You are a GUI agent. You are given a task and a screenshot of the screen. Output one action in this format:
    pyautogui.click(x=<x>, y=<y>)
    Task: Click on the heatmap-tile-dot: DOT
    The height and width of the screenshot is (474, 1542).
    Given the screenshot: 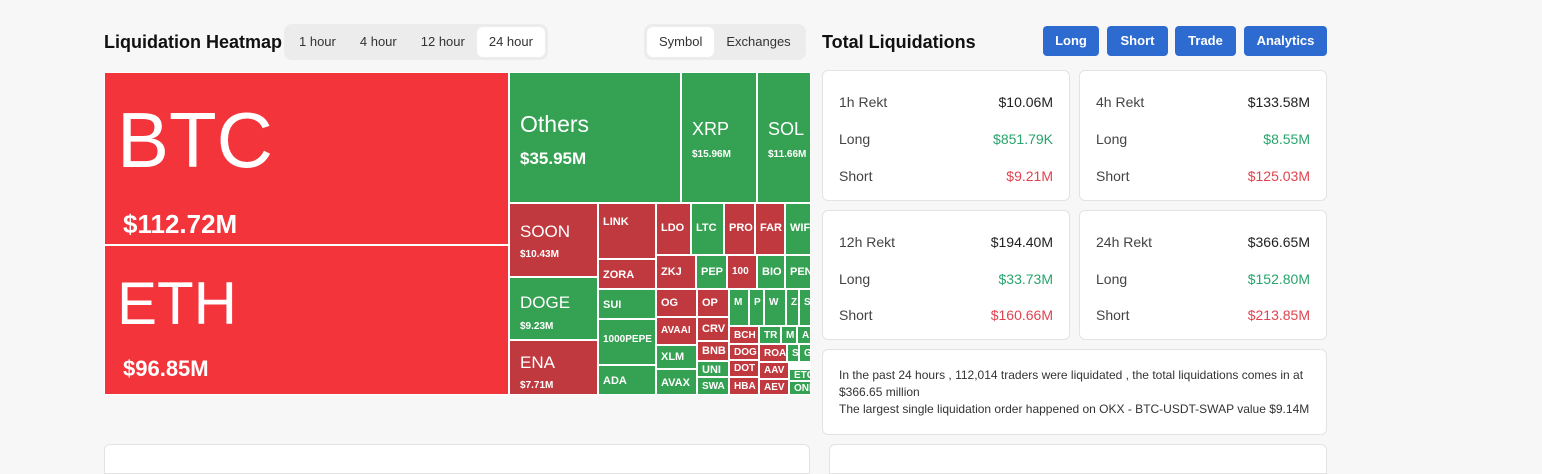 What is the action you would take?
    pyautogui.click(x=744, y=368)
    